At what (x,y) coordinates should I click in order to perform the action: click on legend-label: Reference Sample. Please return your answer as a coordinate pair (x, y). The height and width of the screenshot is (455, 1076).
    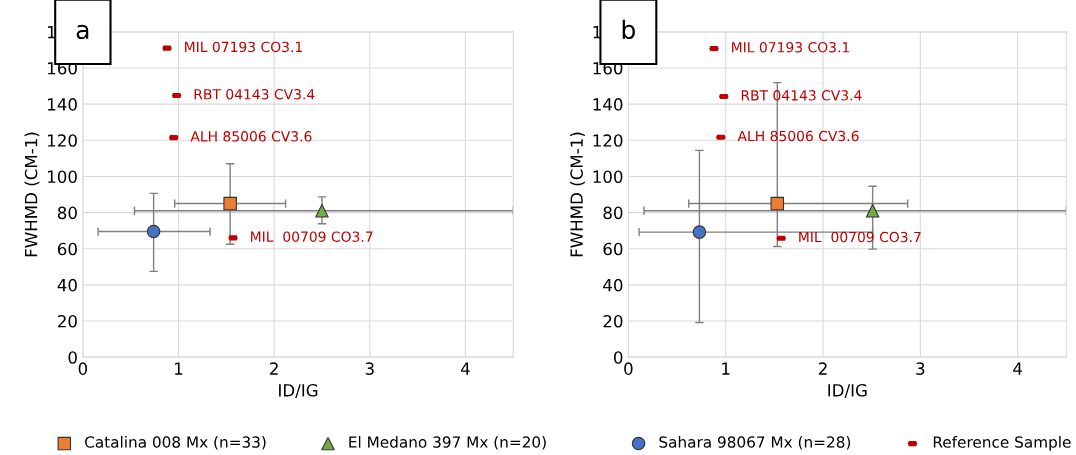
    Looking at the image, I should click on (1002, 443).